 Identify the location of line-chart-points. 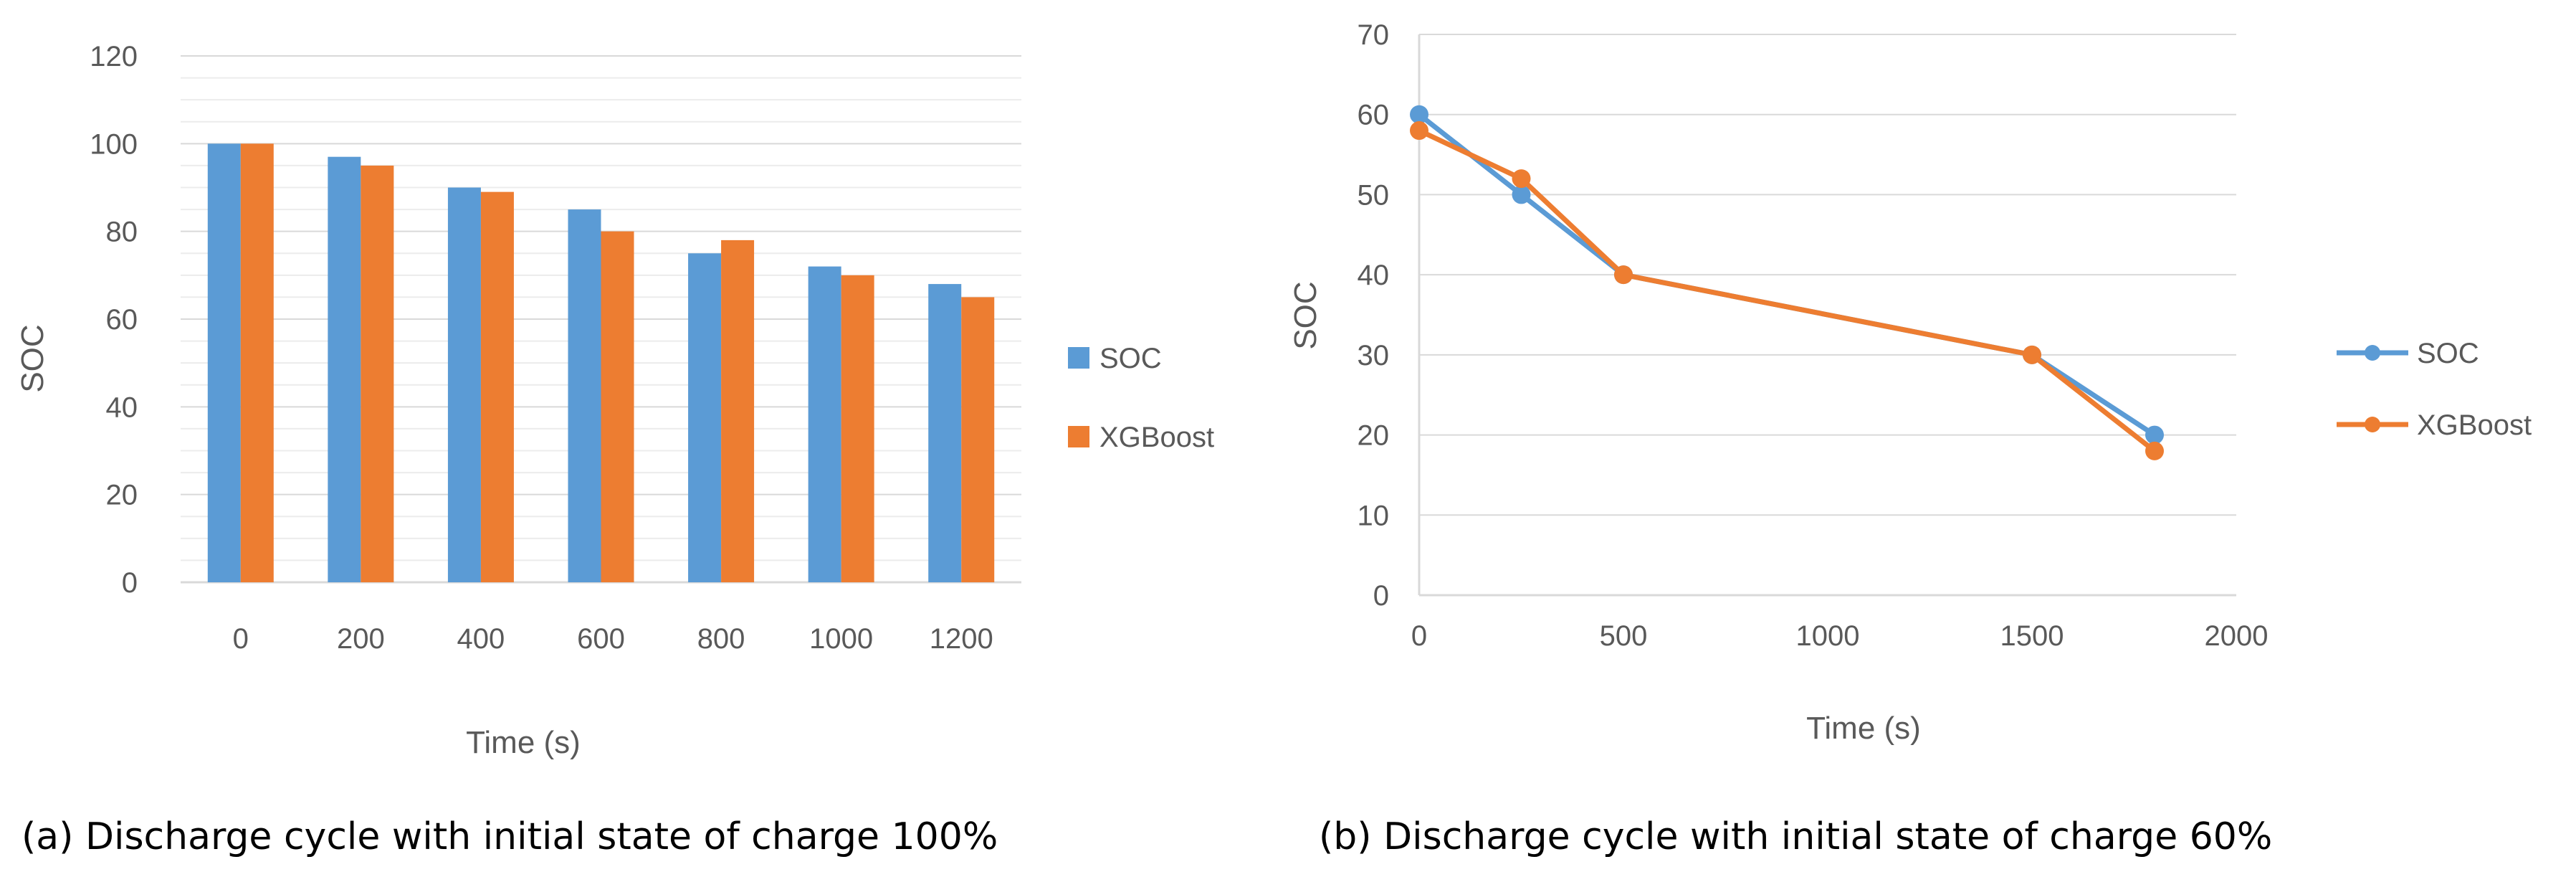
(1787, 282).